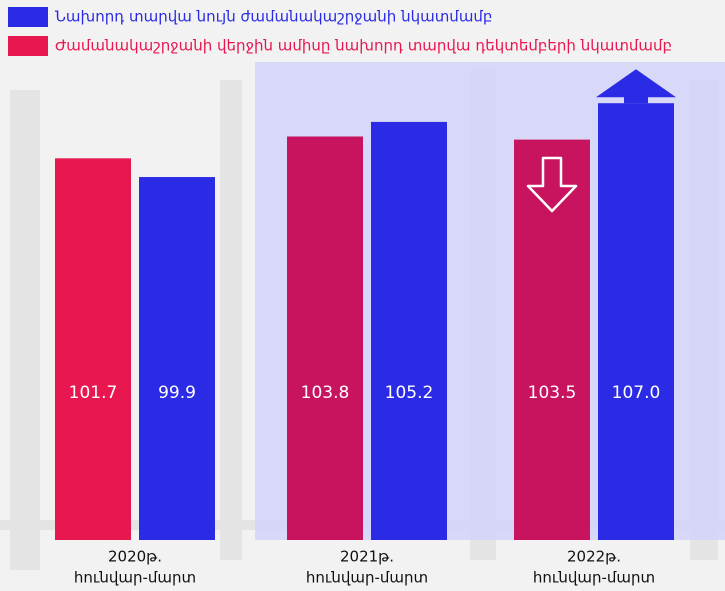  I want to click on x-tick-label: 2020թ., so click(135, 557).